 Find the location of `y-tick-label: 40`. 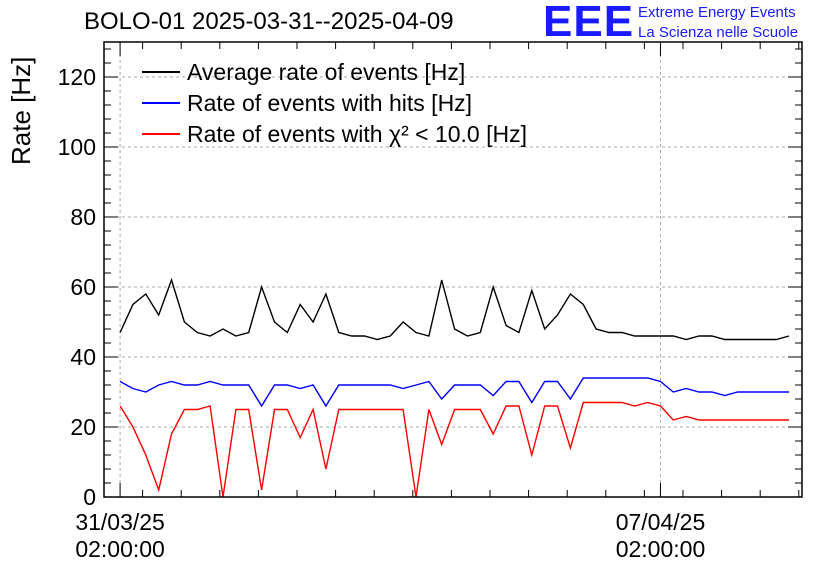

y-tick-label: 40 is located at coordinates (83, 357).